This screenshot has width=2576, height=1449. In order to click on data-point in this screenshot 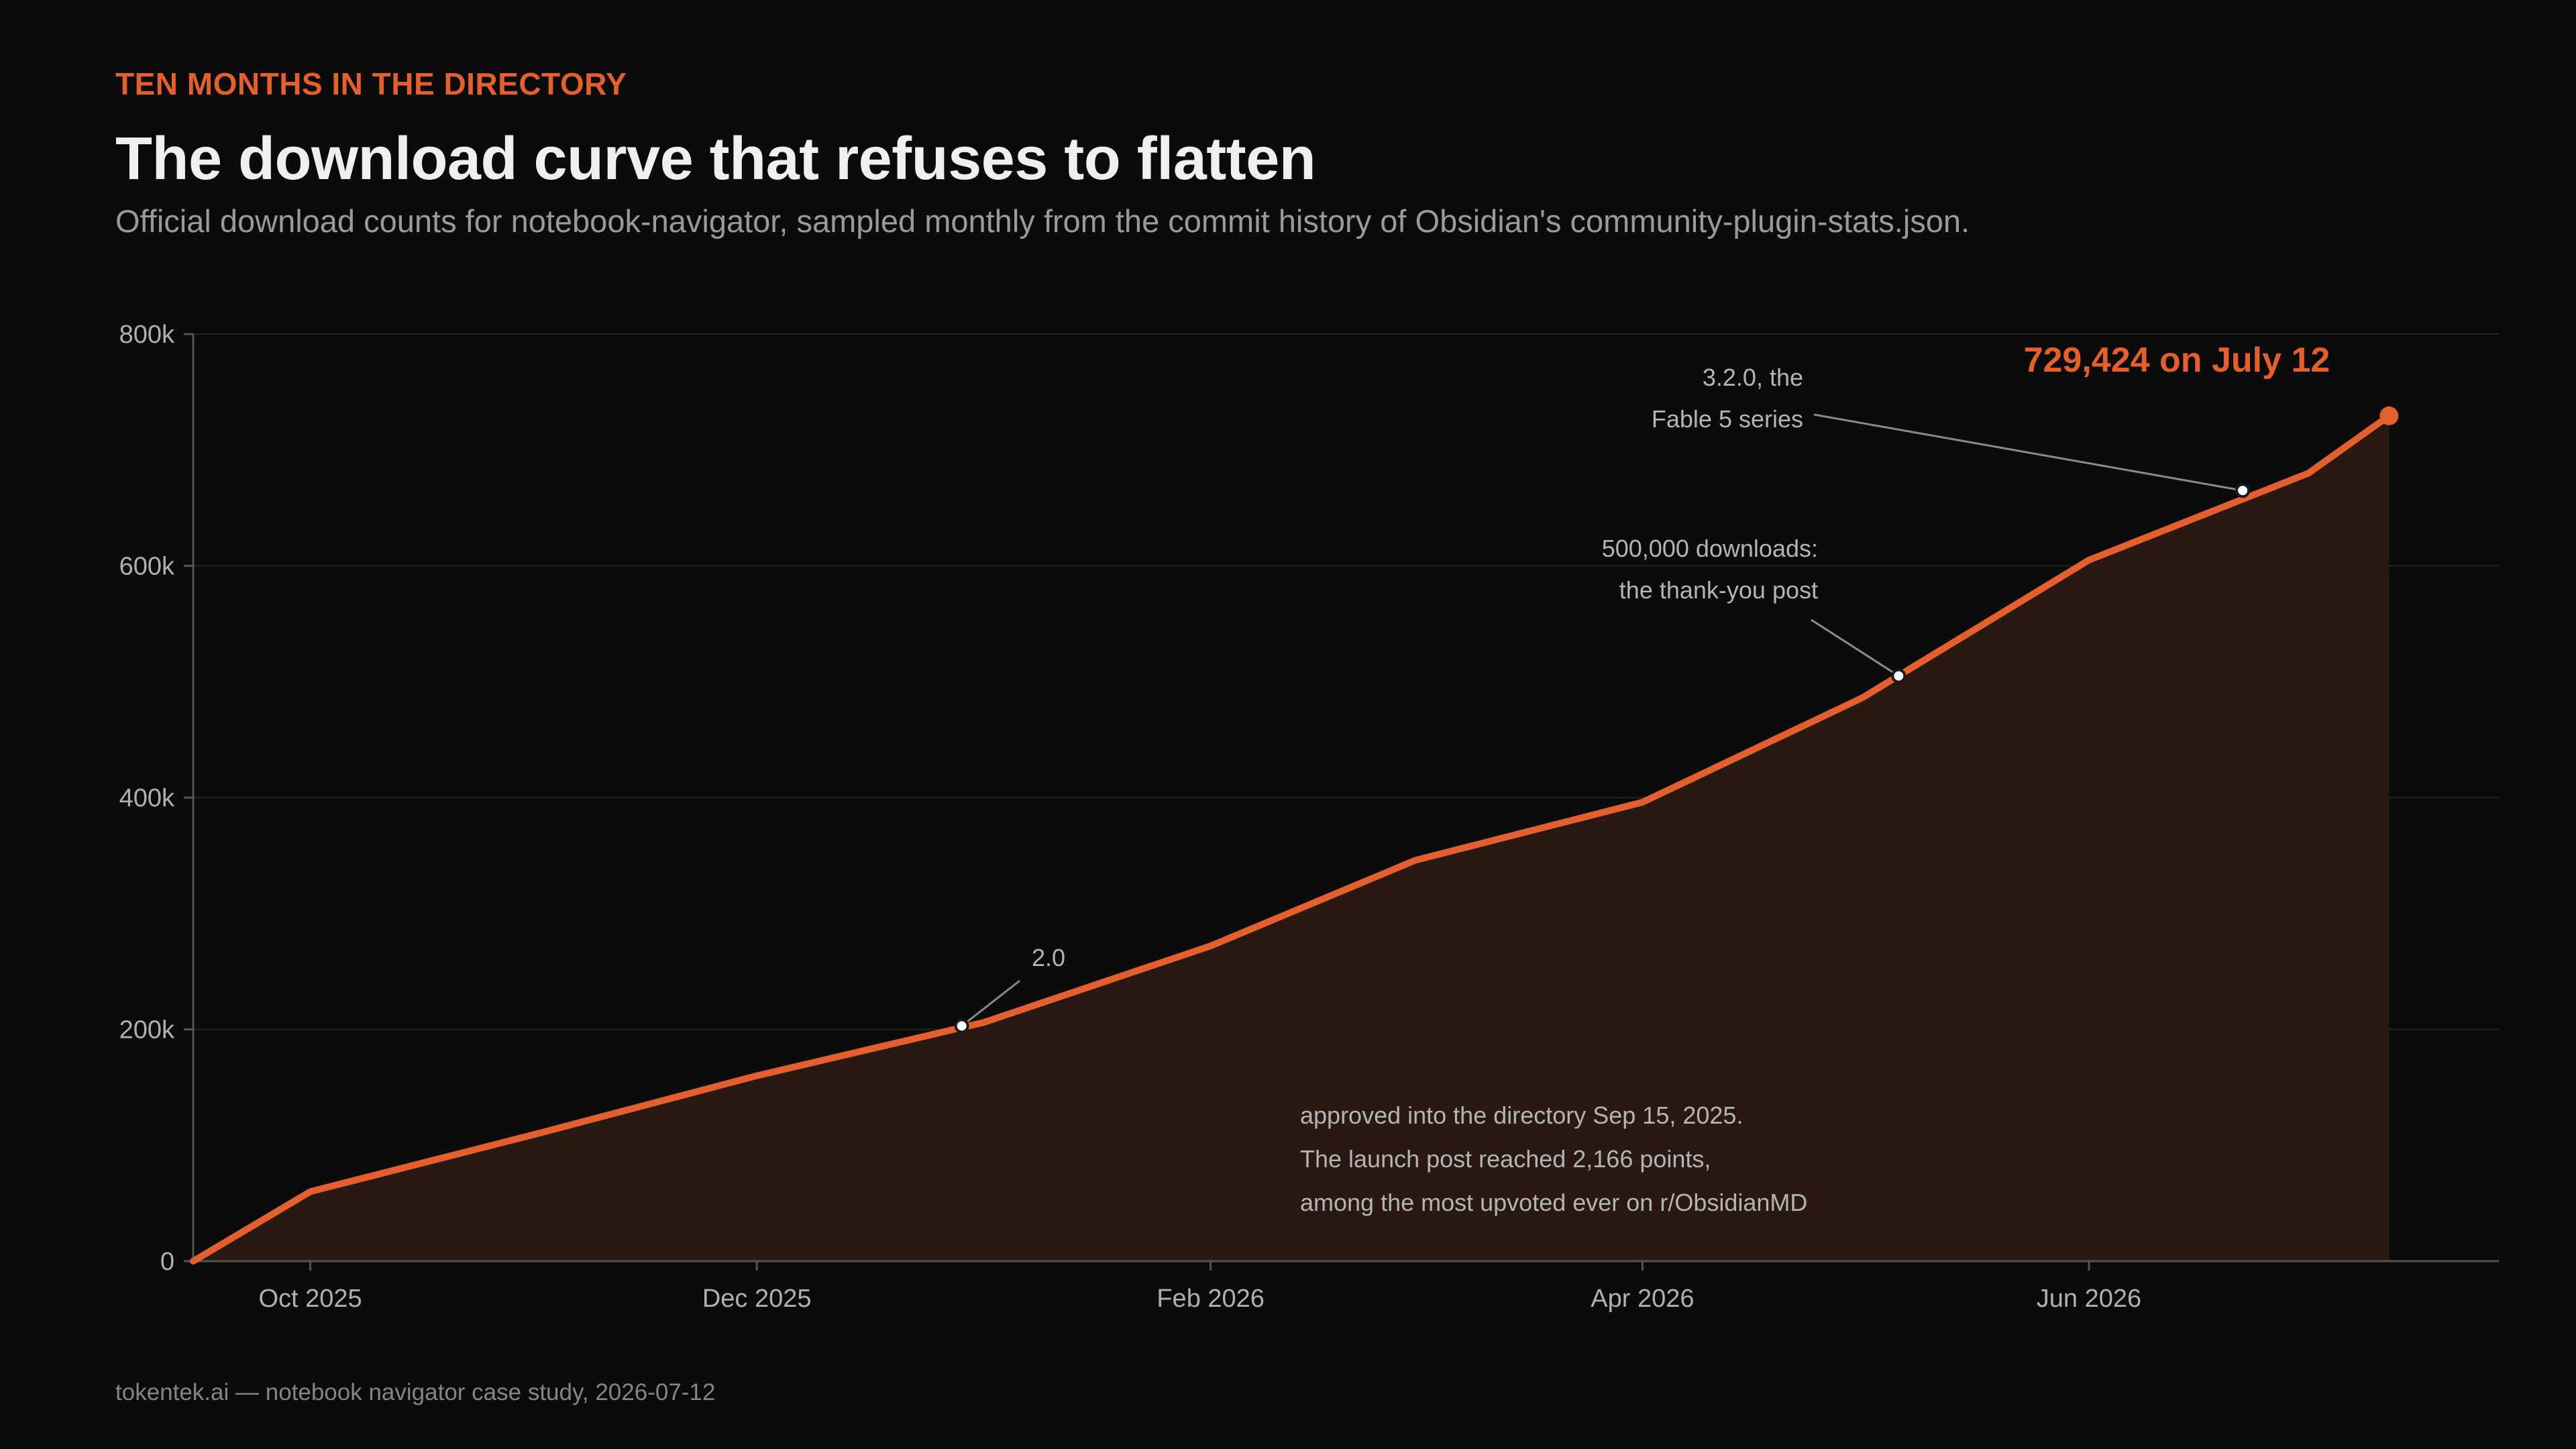, I will do `click(2389, 415)`.